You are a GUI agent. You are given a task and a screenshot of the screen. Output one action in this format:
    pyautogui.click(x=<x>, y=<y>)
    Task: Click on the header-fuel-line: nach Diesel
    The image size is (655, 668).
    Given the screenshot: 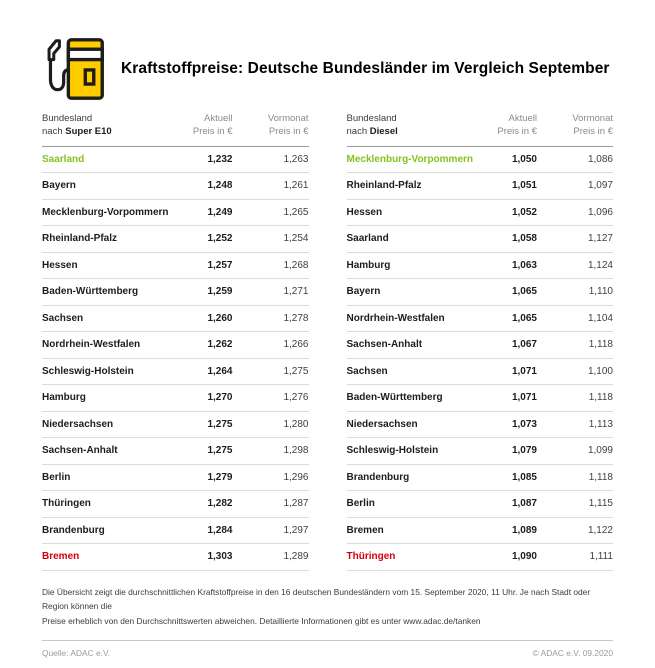 What is the action you would take?
    pyautogui.click(x=372, y=132)
    